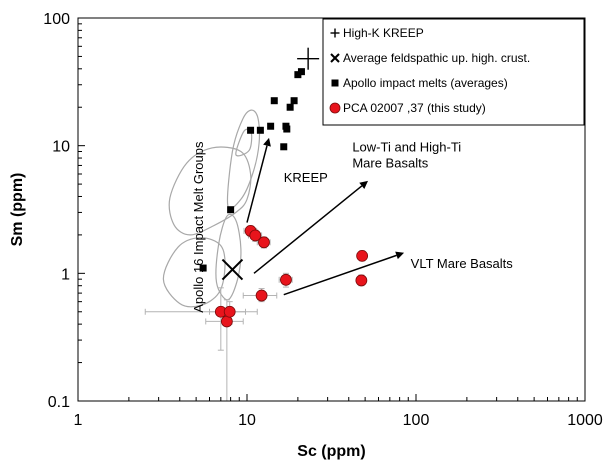  I want to click on x-tick-label: 1, so click(78, 420).